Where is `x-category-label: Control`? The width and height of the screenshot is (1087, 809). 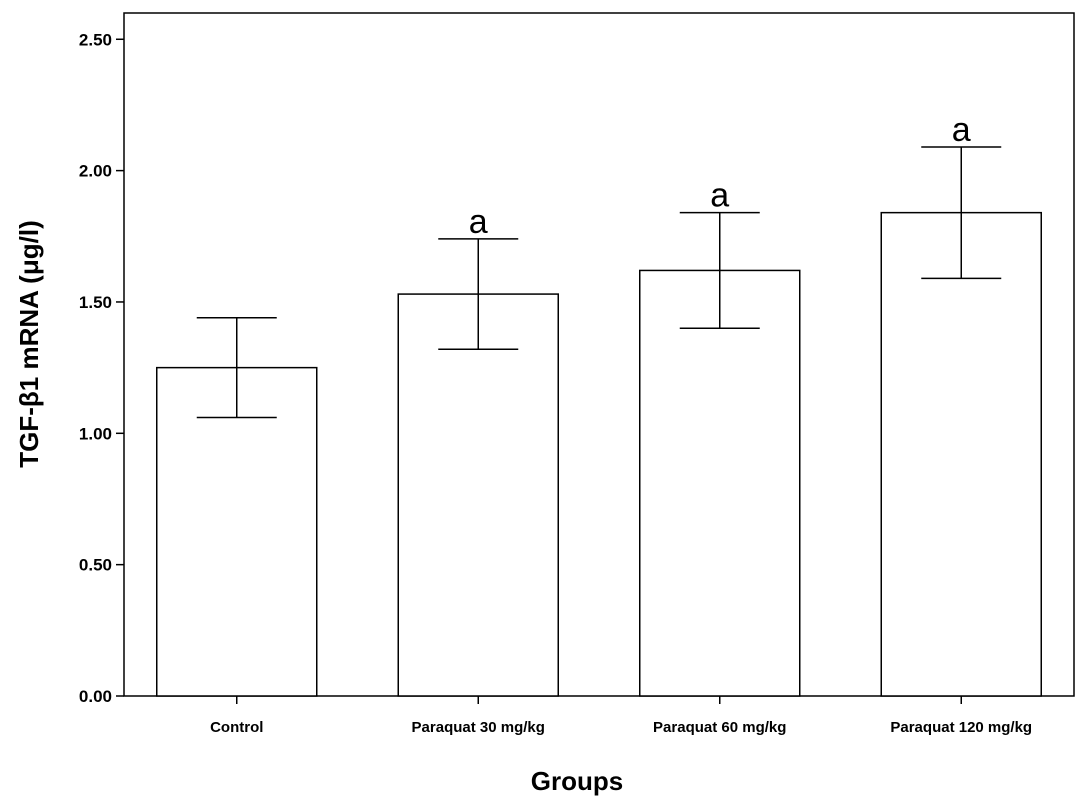
x-category-label: Control is located at coordinates (236, 727).